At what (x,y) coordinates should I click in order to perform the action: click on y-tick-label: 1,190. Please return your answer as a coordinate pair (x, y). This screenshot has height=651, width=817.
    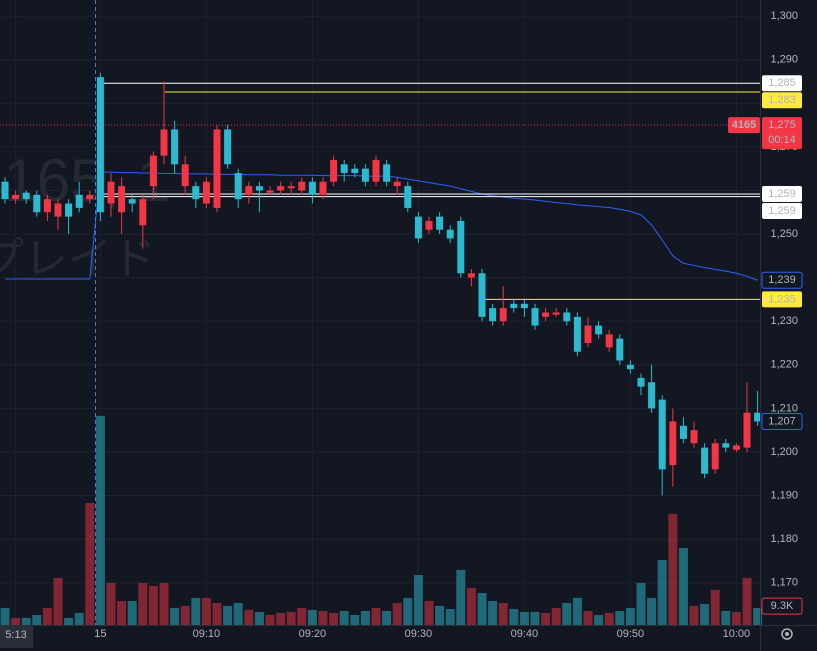
    Looking at the image, I should click on (784, 495).